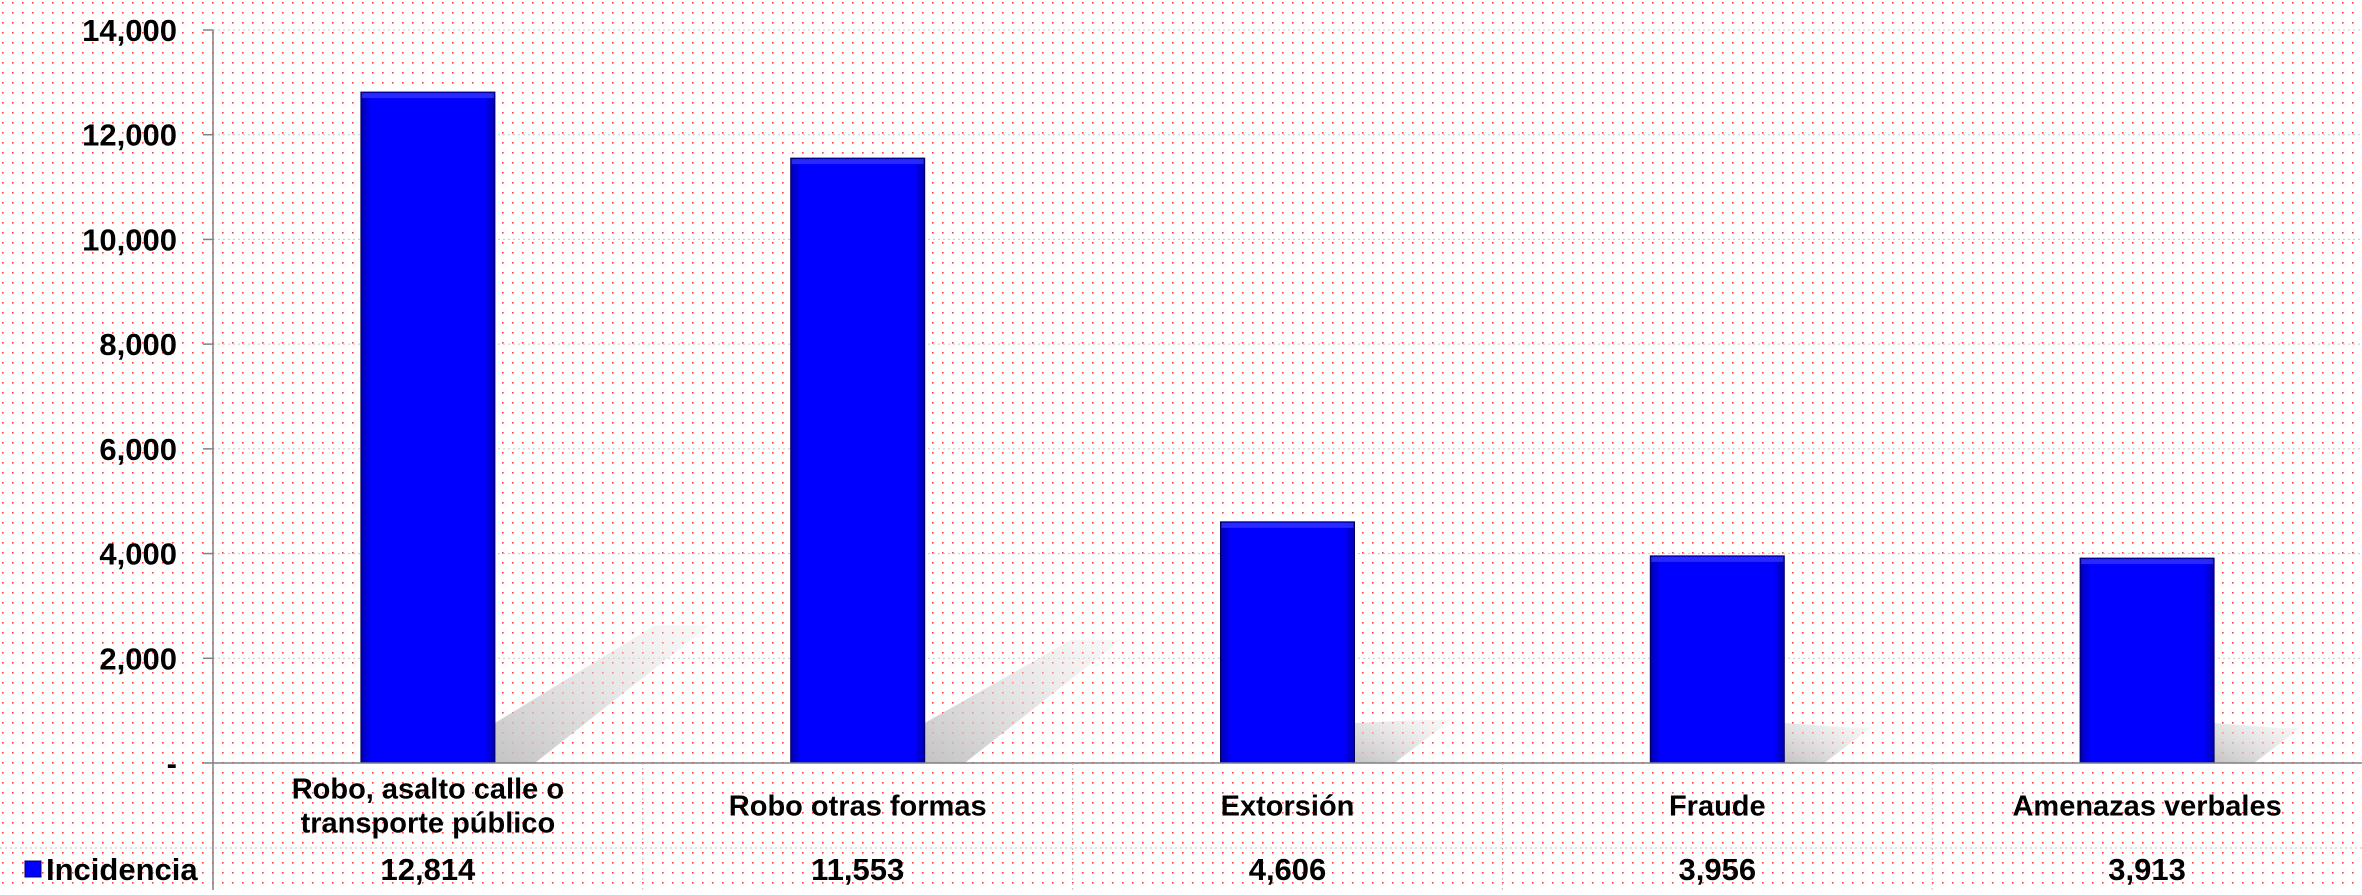 The width and height of the screenshot is (2362, 895). I want to click on y-tick-label: -, so click(172, 763).